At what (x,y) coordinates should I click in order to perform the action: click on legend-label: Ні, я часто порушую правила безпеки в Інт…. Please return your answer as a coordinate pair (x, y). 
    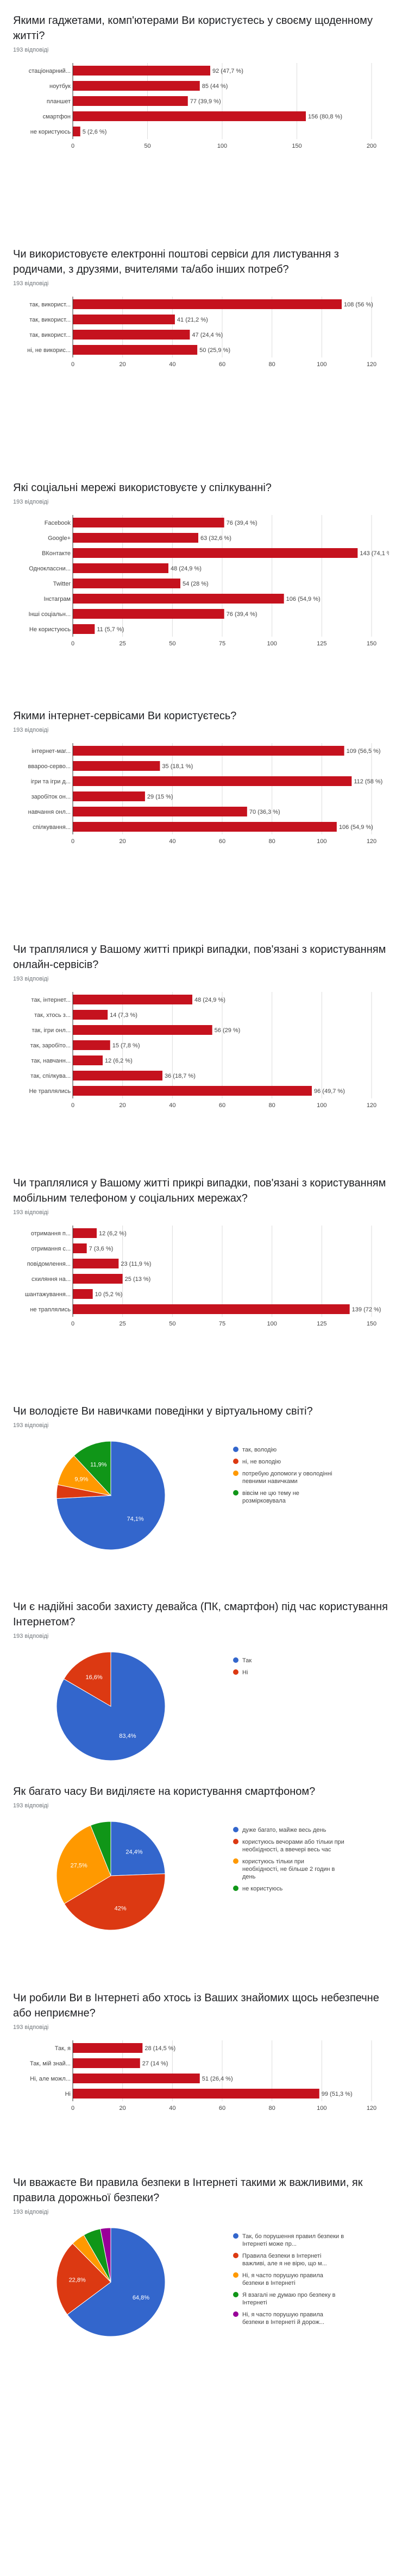
    Looking at the image, I should click on (283, 2318).